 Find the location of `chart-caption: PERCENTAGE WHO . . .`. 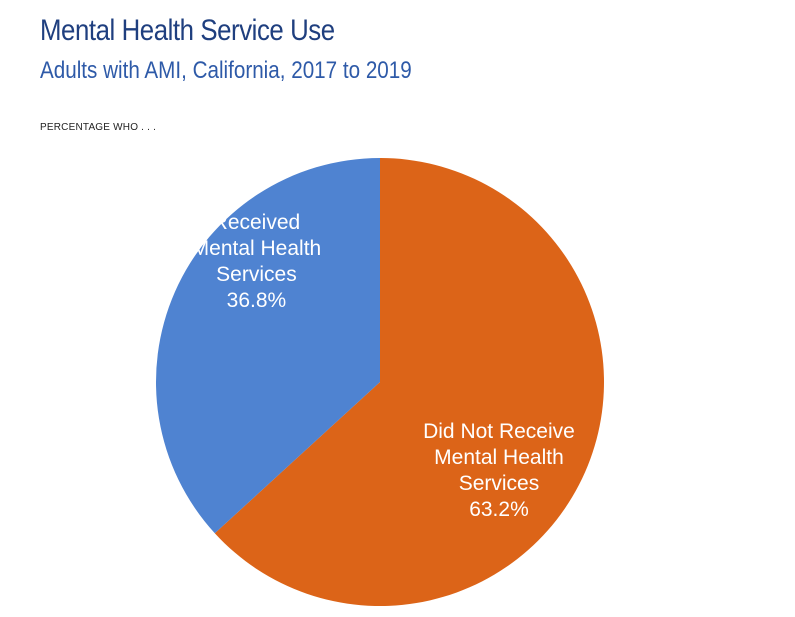

chart-caption: PERCENTAGE WHO . . . is located at coordinates (98, 127).